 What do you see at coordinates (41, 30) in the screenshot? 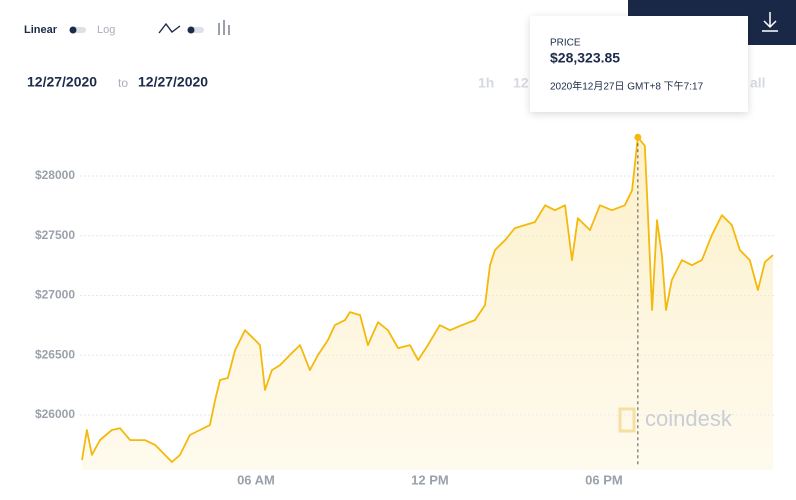
I see `linear-label: Linear` at bounding box center [41, 30].